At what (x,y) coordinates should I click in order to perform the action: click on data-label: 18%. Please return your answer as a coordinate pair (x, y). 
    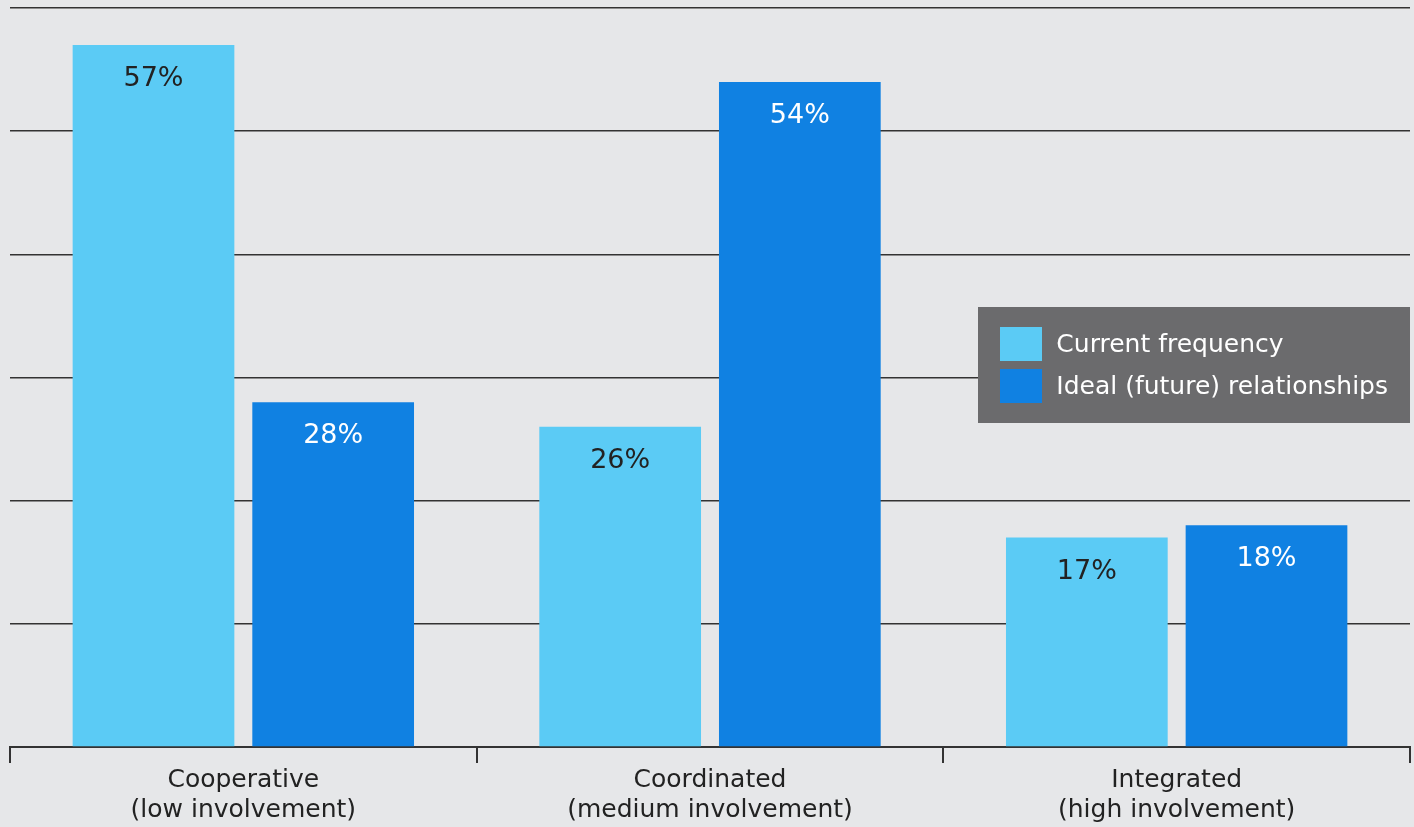
    Looking at the image, I should click on (1266, 557).